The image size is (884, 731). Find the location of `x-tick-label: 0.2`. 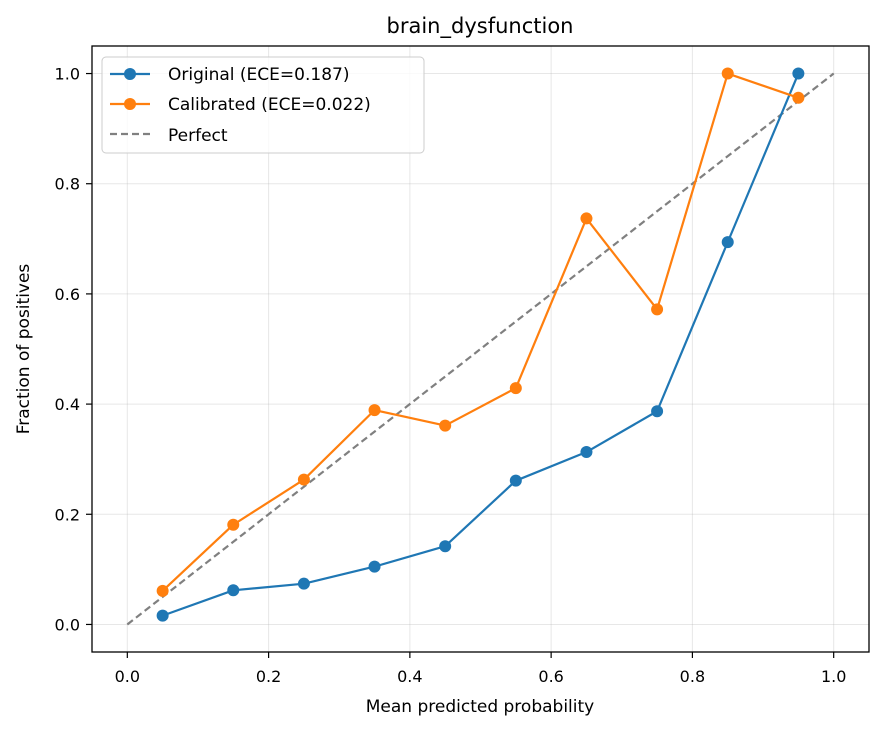

x-tick-label: 0.2 is located at coordinates (268, 676).